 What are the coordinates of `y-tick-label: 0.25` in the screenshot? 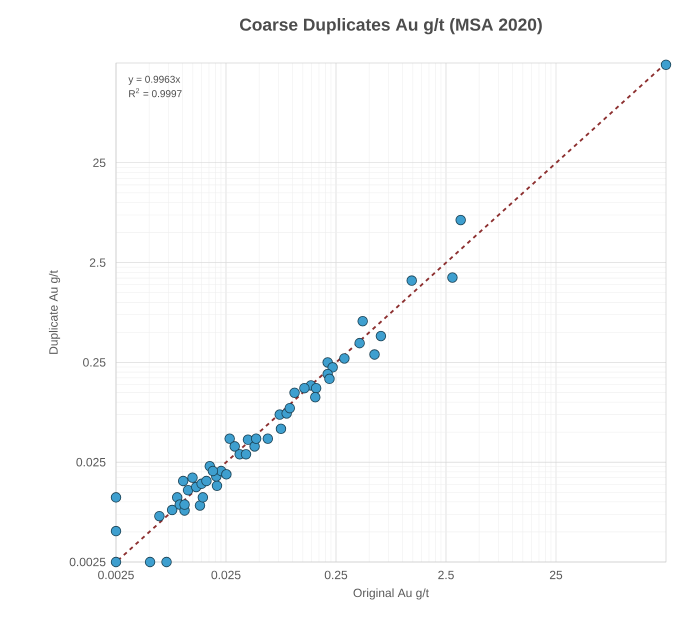 It's located at (94, 362).